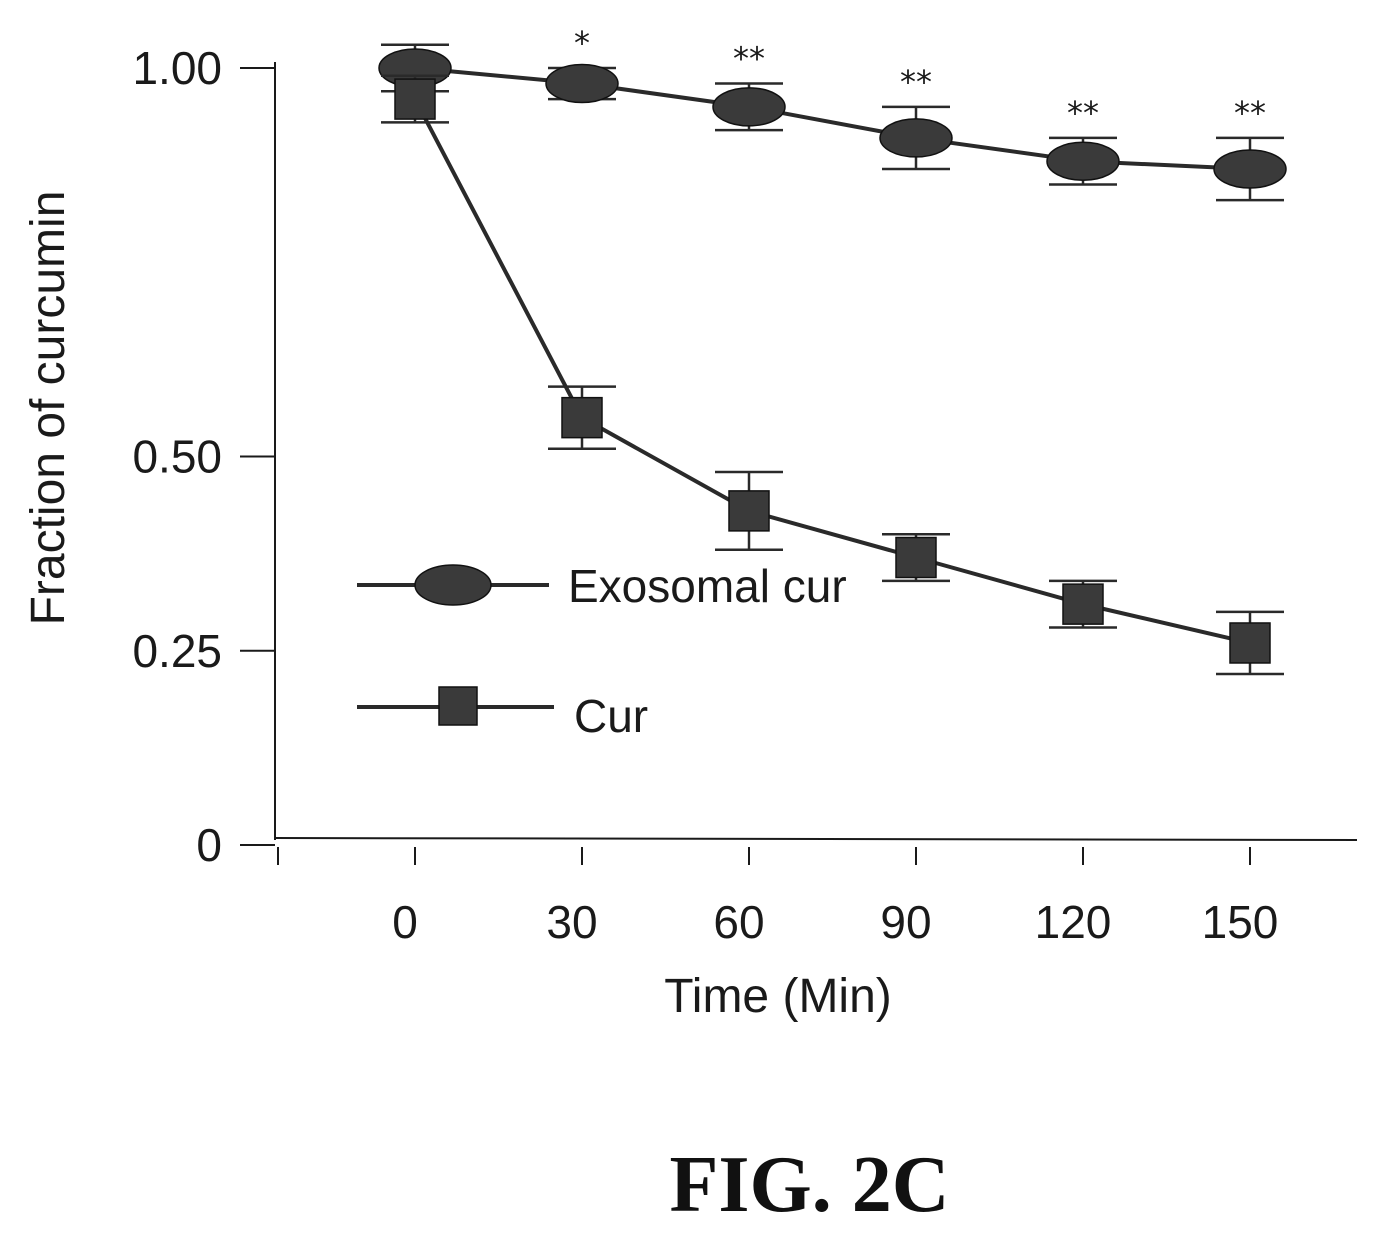 This screenshot has width=1379, height=1233. What do you see at coordinates (502, 714) in the screenshot?
I see `legend-item-cur: Cur` at bounding box center [502, 714].